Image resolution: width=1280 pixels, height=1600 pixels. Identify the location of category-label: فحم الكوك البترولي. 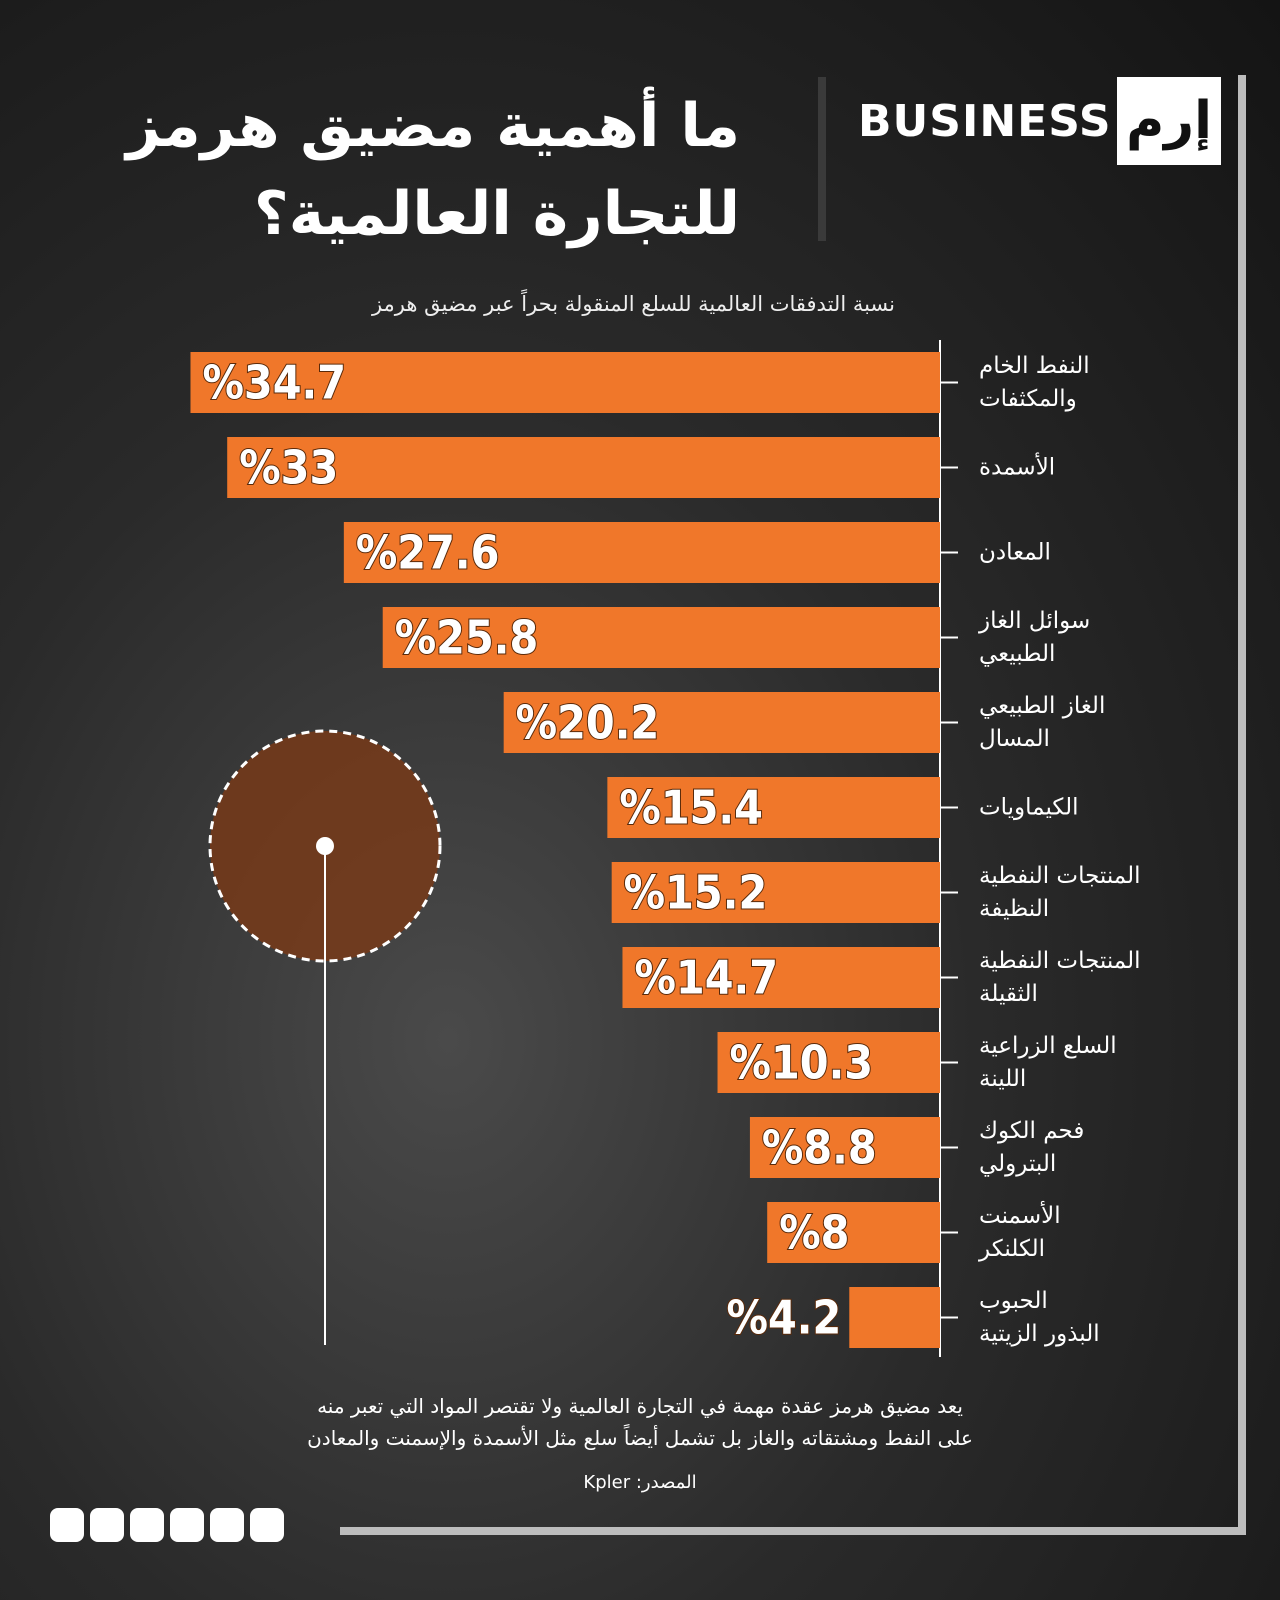
(1032, 1147).